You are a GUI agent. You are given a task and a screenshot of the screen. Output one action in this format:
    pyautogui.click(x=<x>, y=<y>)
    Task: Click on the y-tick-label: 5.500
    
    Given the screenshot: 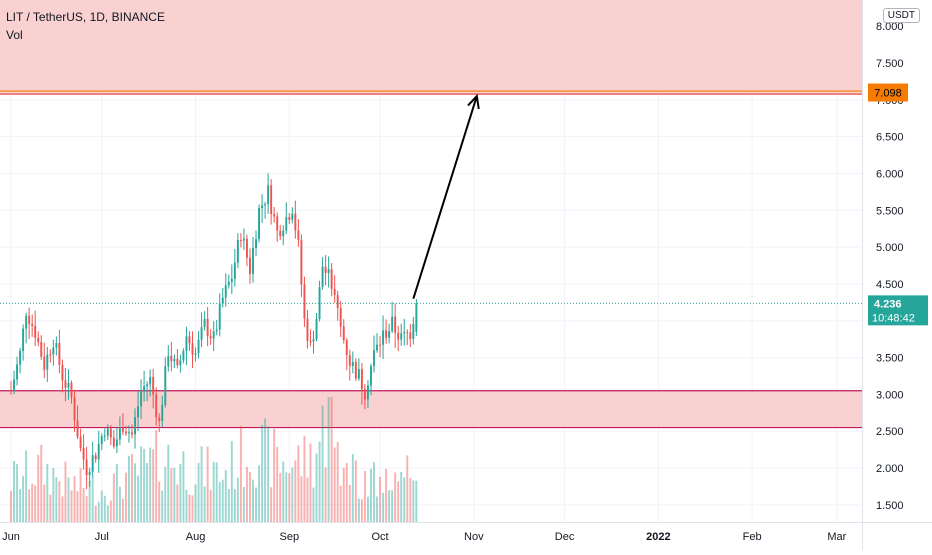 What is the action you would take?
    pyautogui.click(x=890, y=211)
    